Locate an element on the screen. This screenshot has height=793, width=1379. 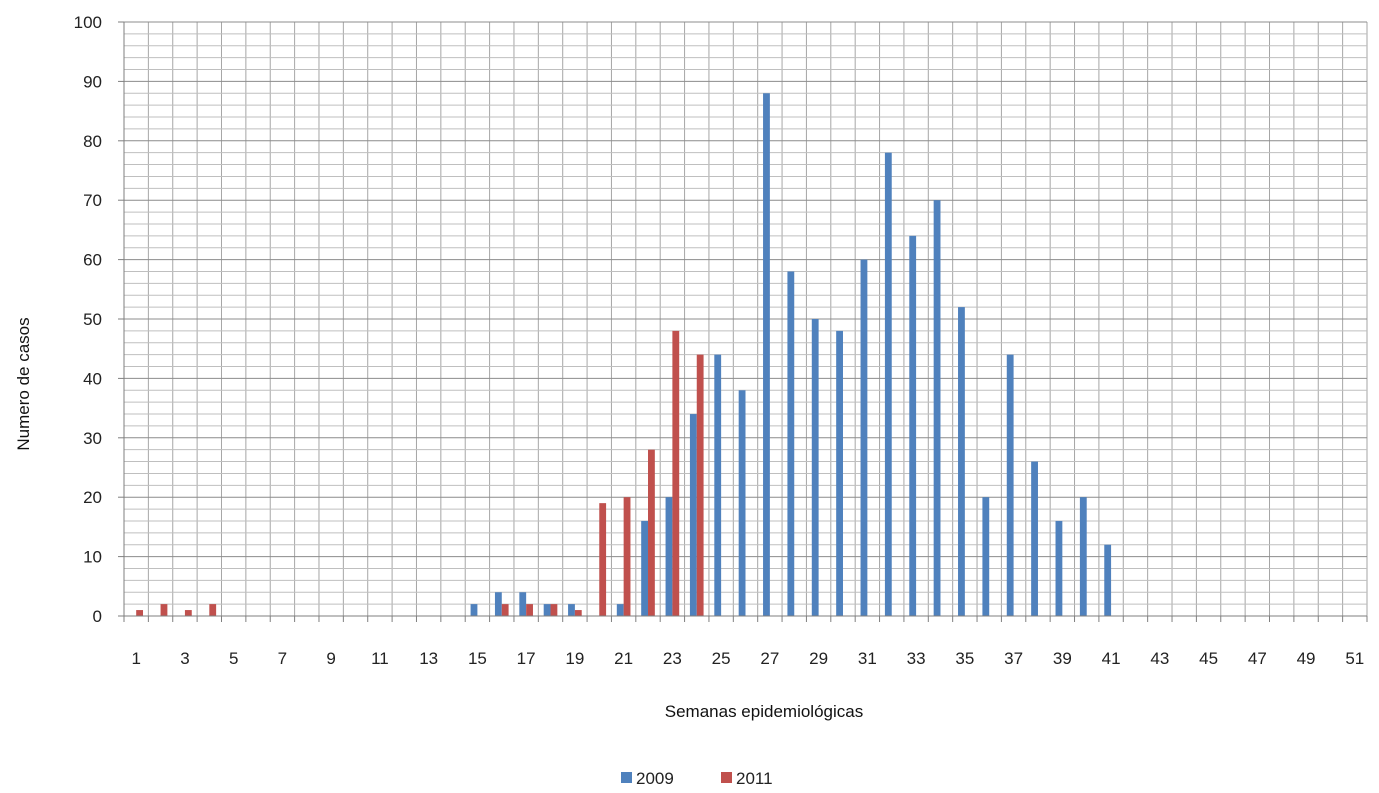
x-tick-label: 25 is located at coordinates (721, 658).